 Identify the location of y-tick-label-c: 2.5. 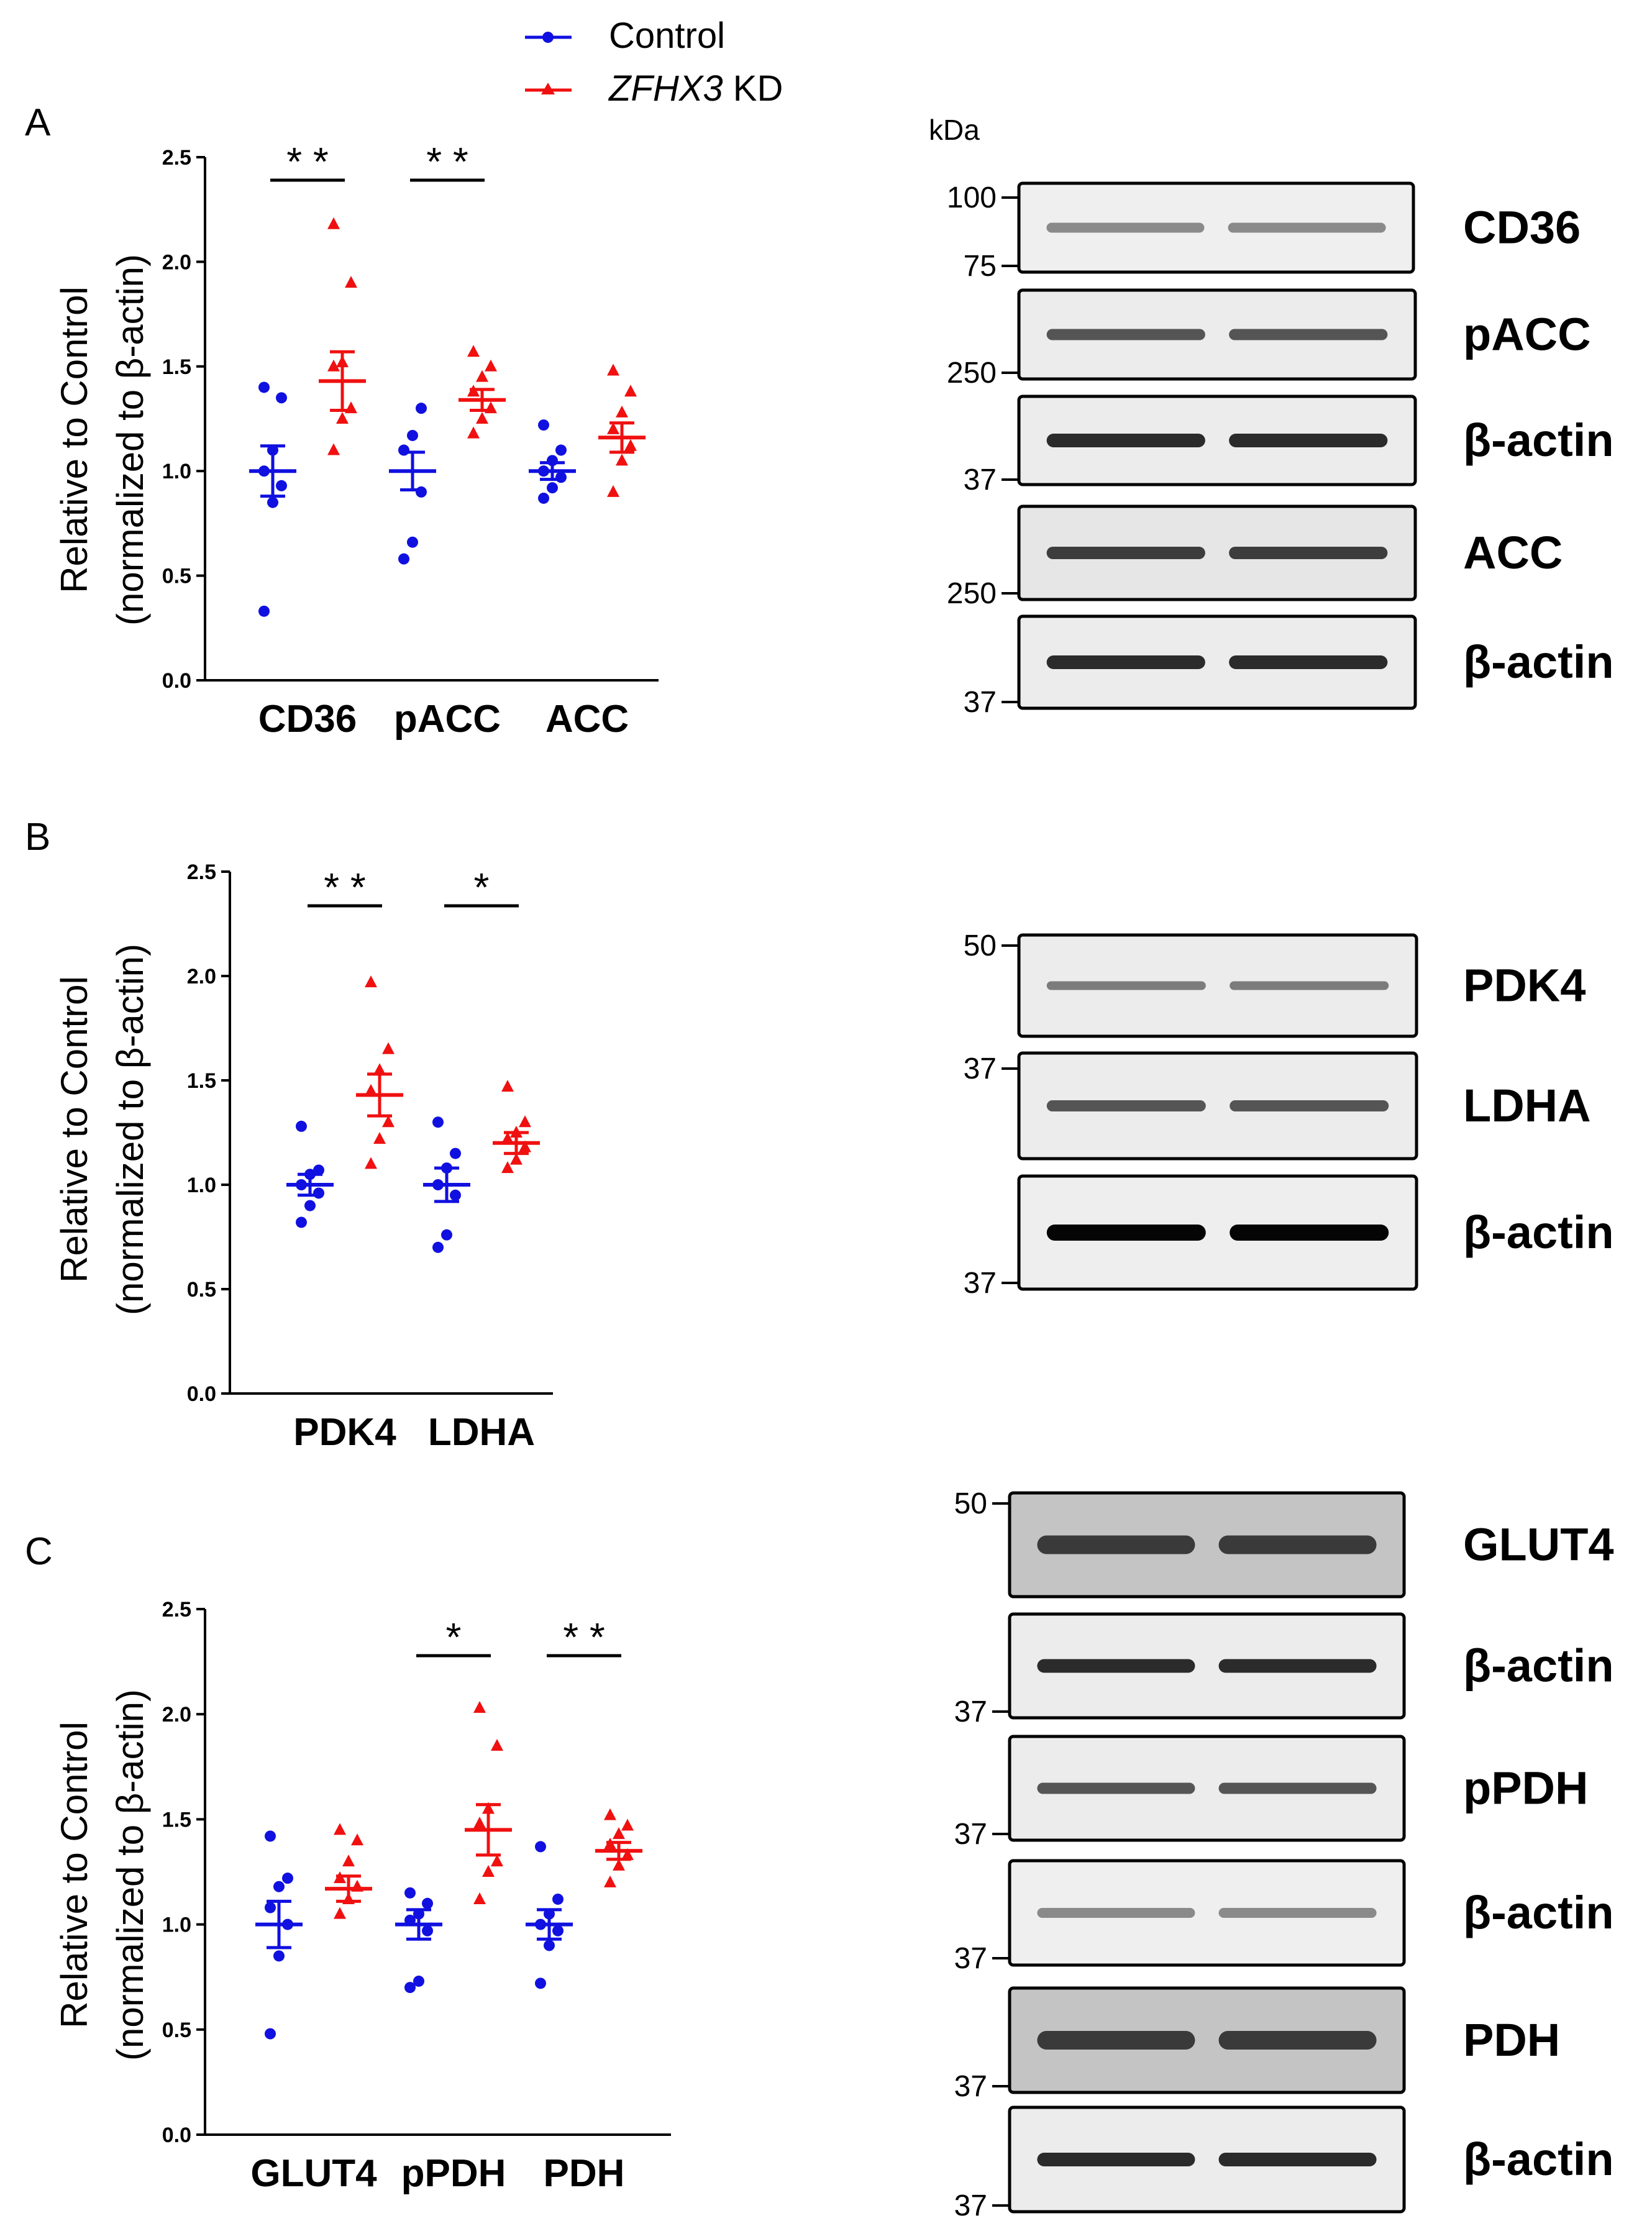
(177, 1610).